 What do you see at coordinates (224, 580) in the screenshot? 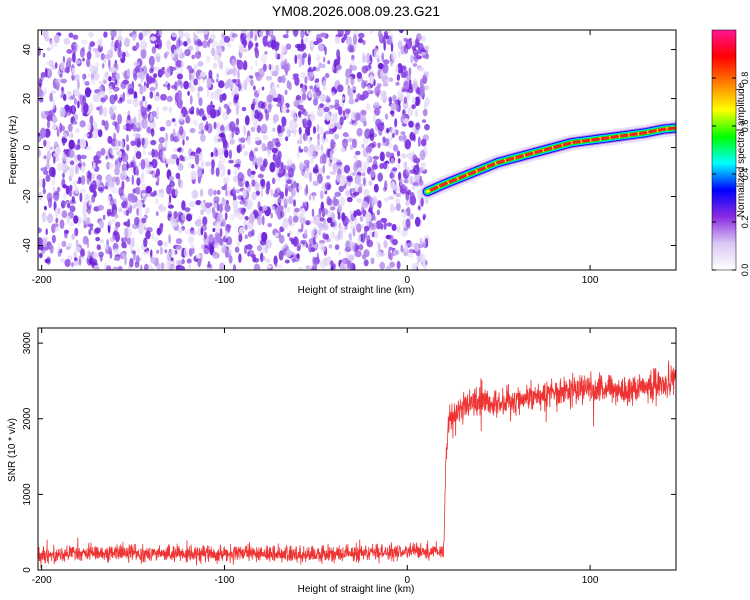
I see `x-tick-label: -100` at bounding box center [224, 580].